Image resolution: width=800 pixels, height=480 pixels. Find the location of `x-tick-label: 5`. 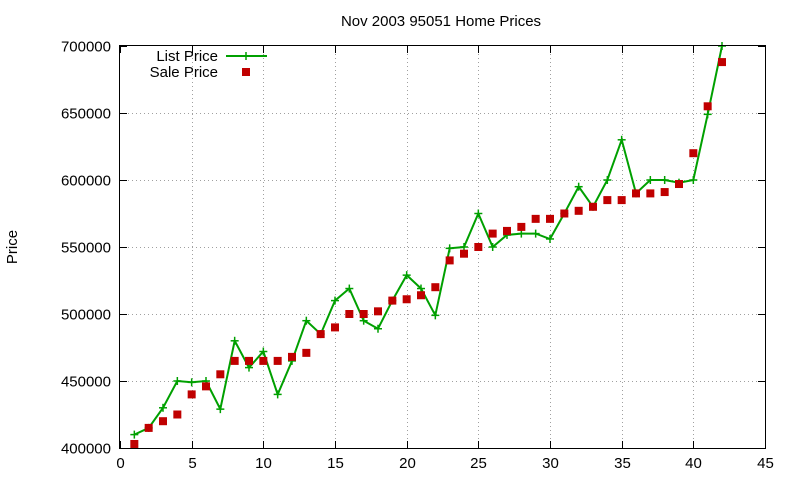

x-tick-label: 5 is located at coordinates (192, 463).